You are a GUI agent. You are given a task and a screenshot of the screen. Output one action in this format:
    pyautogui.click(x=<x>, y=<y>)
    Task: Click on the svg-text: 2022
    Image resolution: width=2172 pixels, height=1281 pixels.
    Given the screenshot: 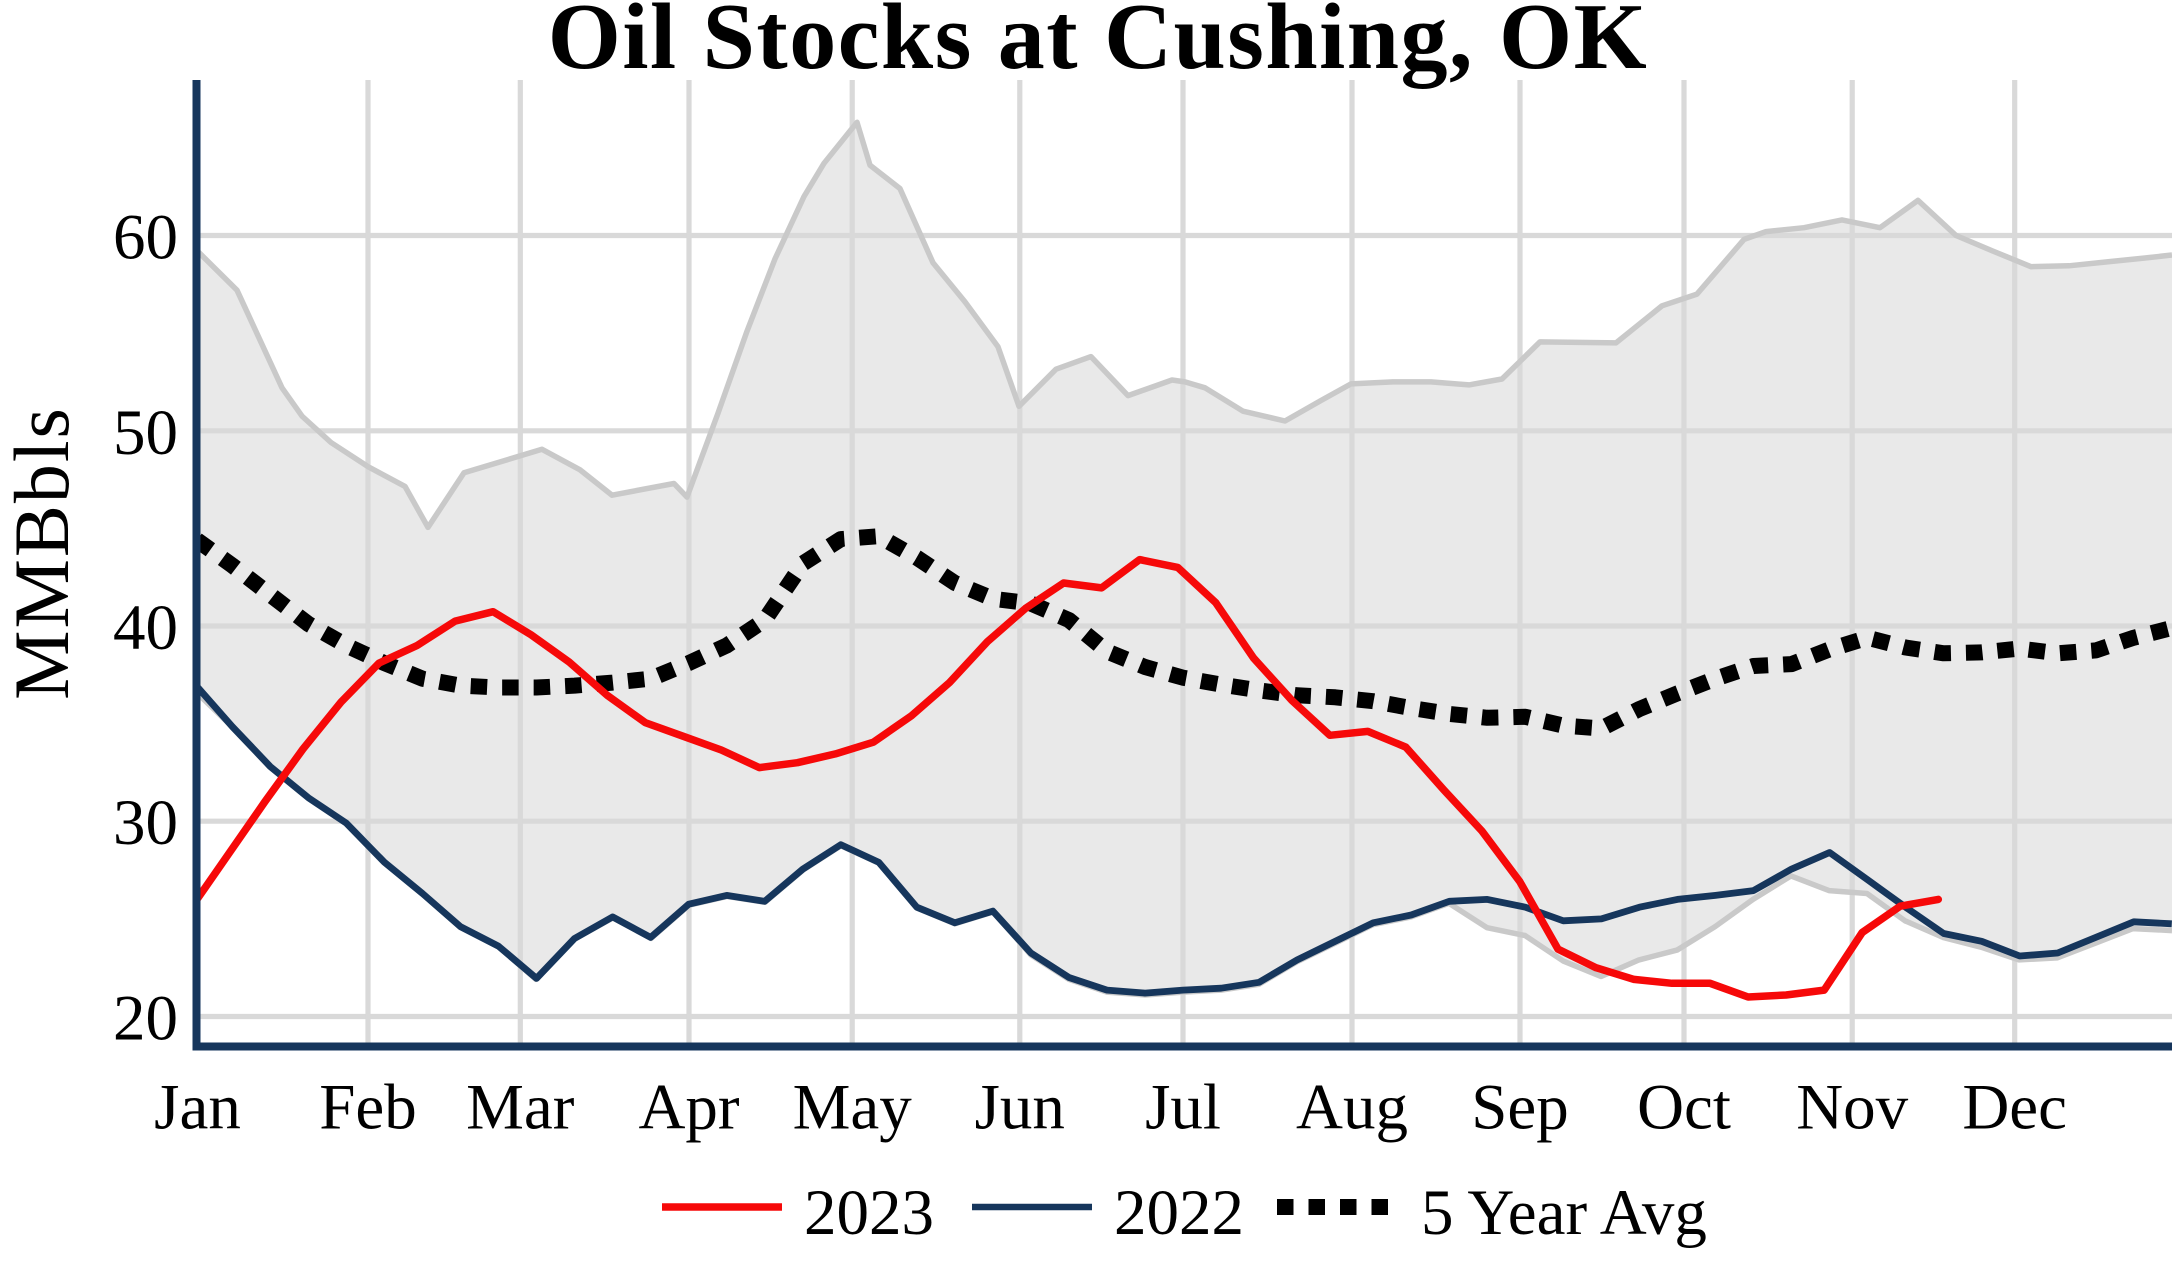 What is the action you would take?
    pyautogui.click(x=1179, y=1213)
    